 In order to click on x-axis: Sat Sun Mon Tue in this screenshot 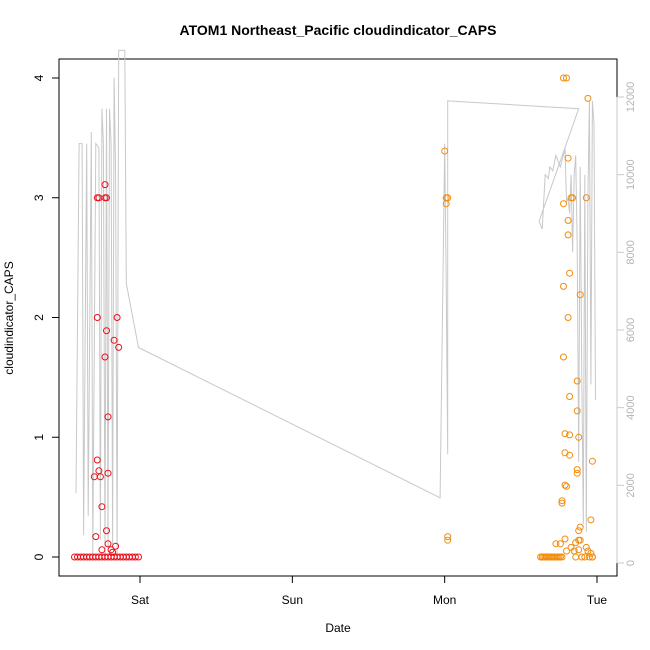, I will do `click(369, 591)`.